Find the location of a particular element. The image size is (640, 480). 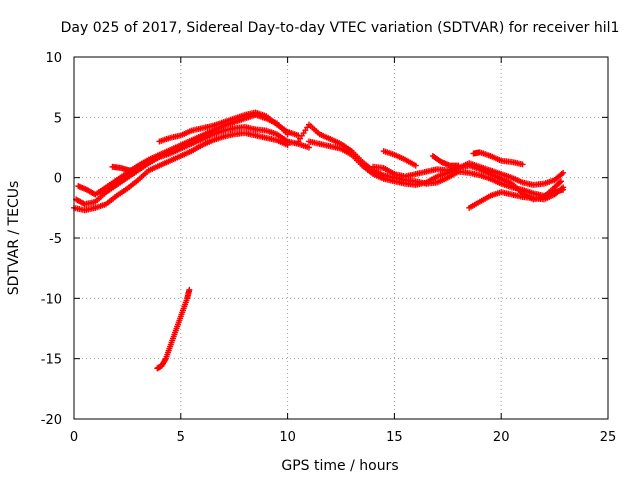

x-tick-label: 10 is located at coordinates (287, 437).